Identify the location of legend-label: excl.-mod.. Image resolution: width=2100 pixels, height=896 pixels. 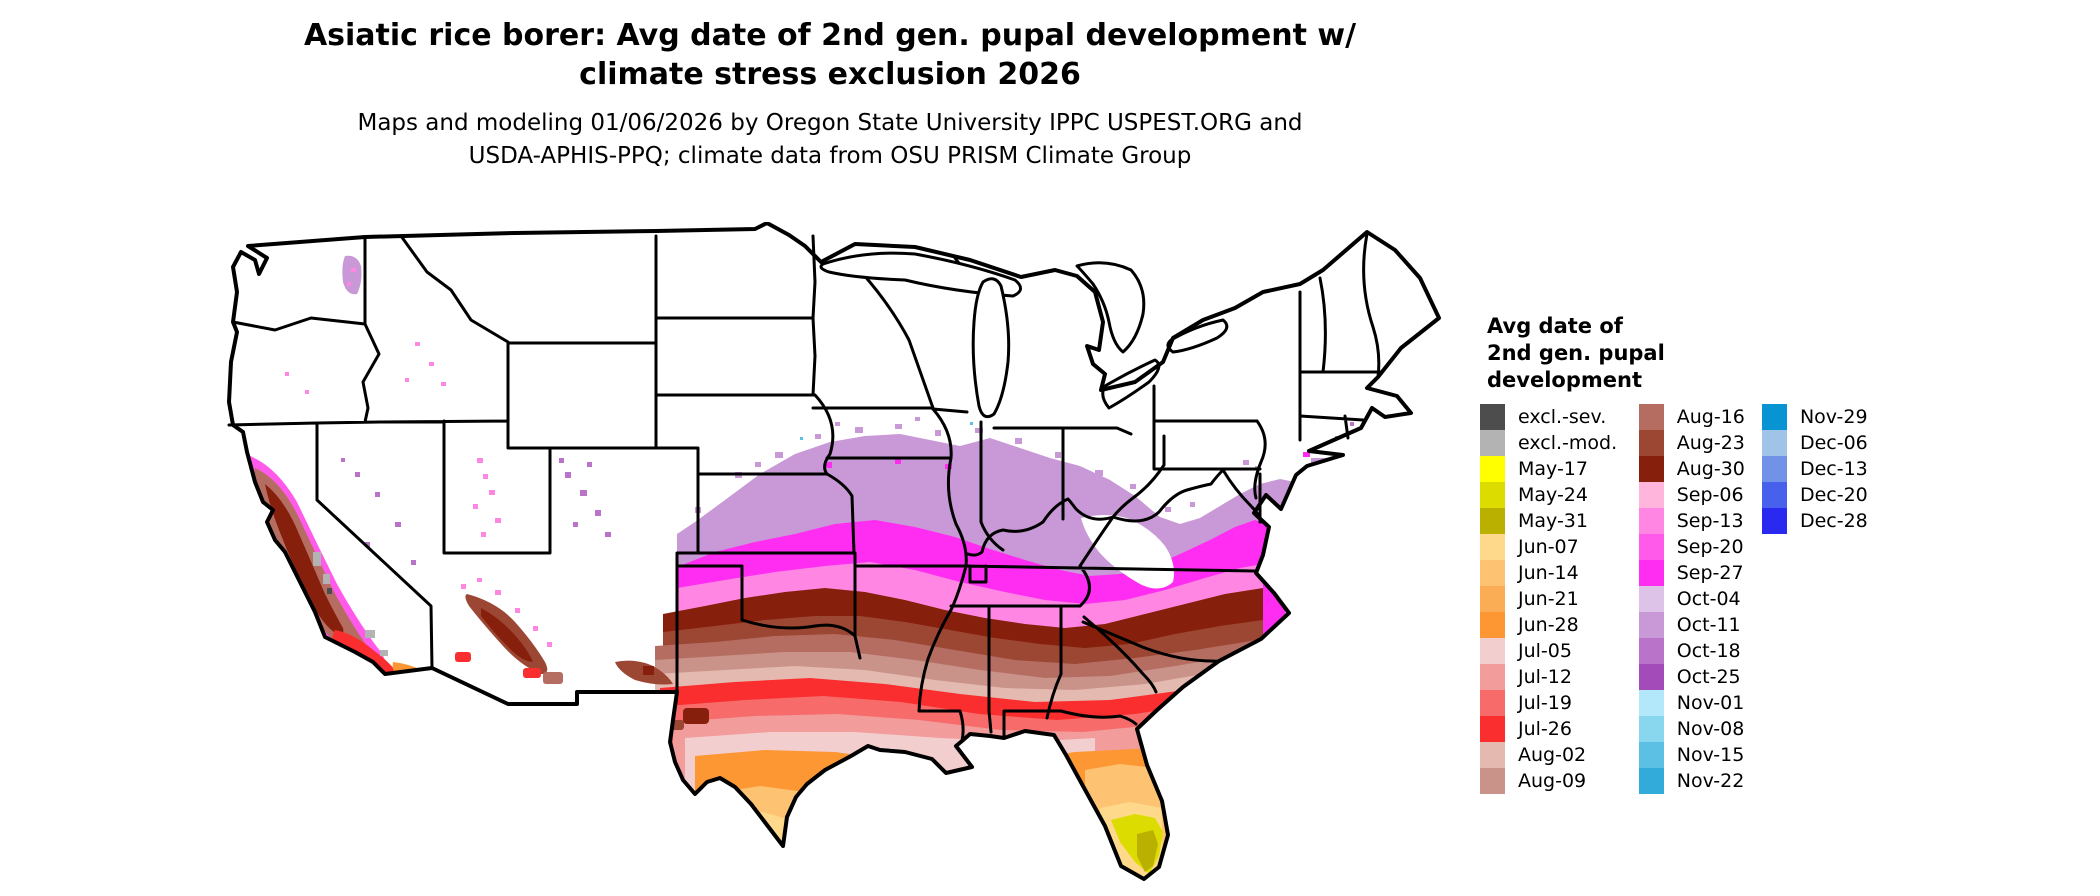
(1568, 443).